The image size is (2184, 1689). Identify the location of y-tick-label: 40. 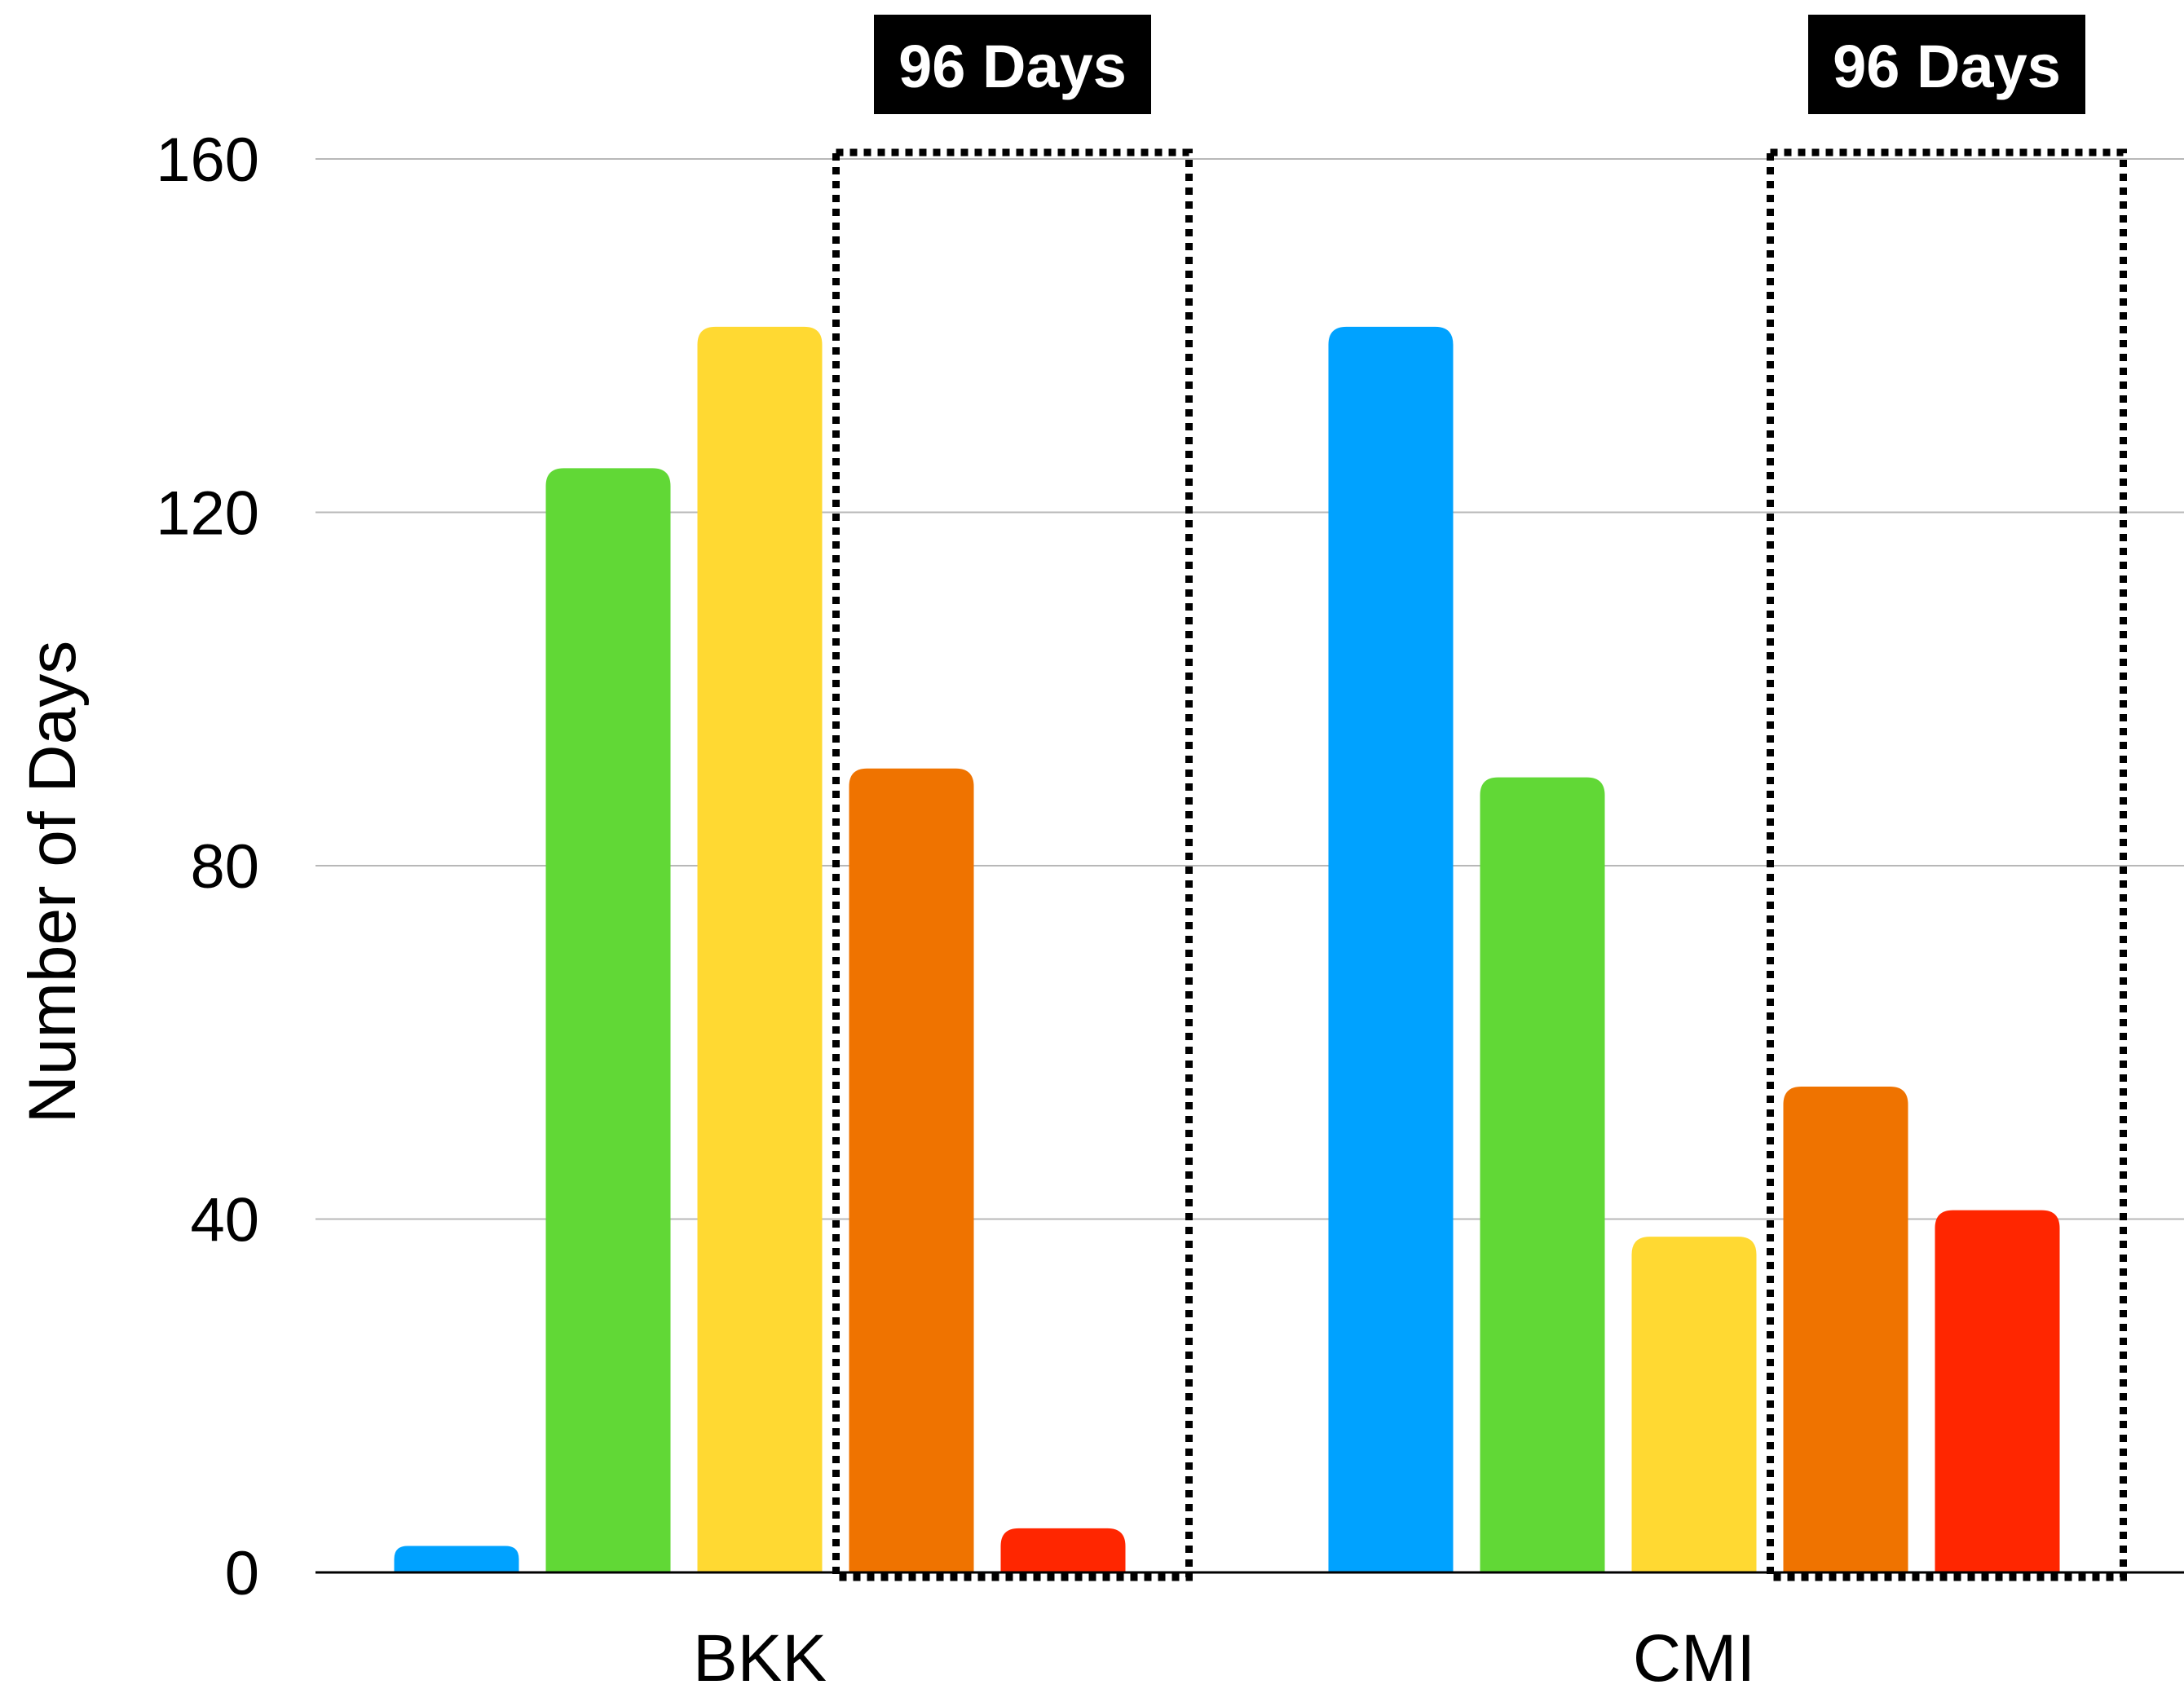
(224, 1220).